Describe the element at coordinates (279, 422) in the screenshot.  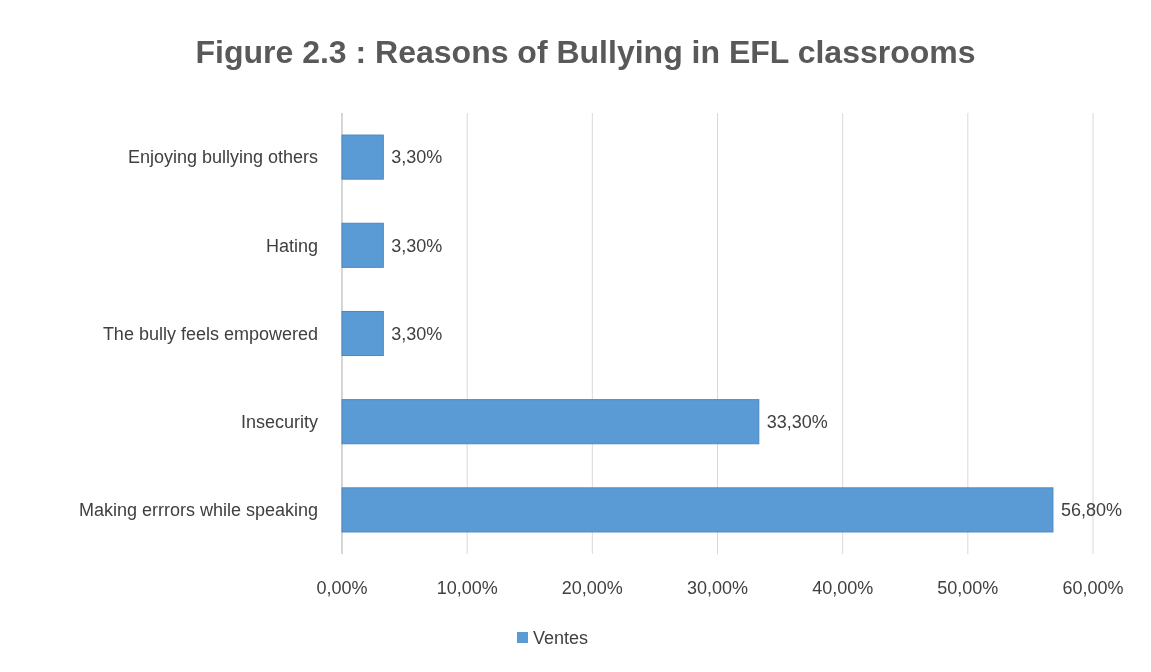
I see `y-tick-label: Insecurity` at that location.